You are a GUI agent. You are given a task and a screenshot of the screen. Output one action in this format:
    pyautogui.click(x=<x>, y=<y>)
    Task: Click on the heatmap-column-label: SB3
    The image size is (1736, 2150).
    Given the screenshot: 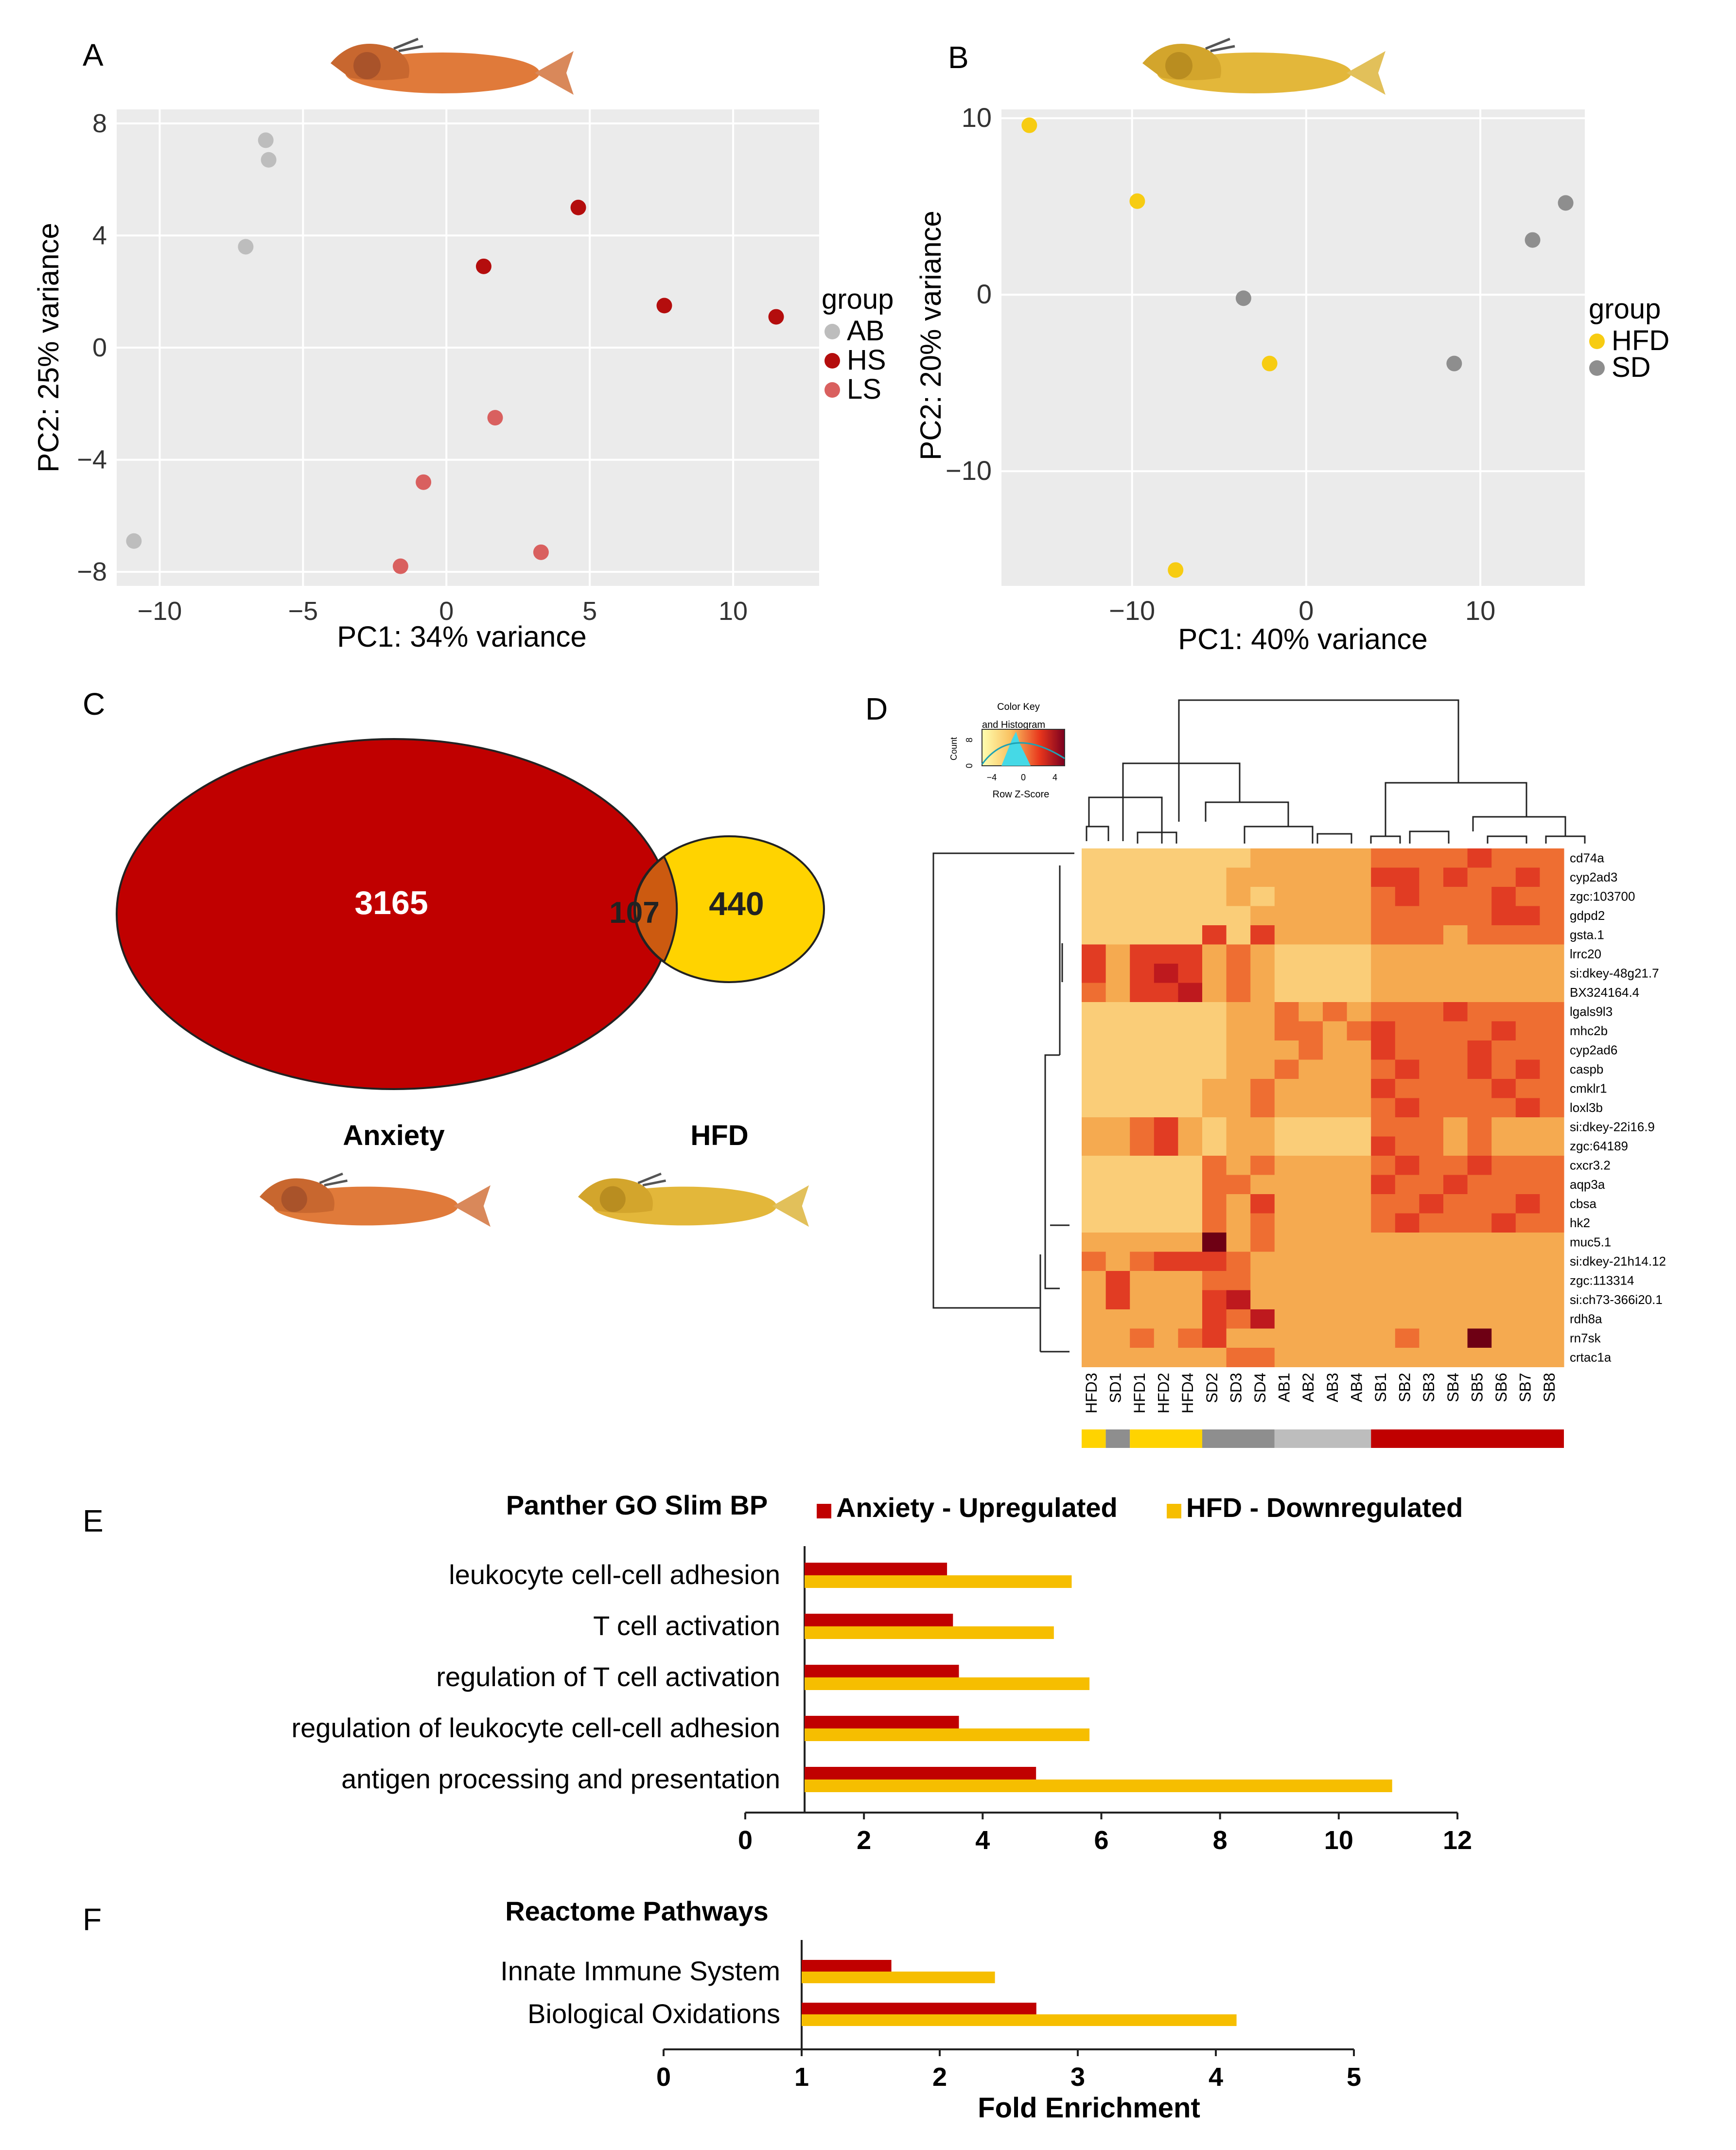 What is the action you would take?
    pyautogui.click(x=1429, y=1387)
    